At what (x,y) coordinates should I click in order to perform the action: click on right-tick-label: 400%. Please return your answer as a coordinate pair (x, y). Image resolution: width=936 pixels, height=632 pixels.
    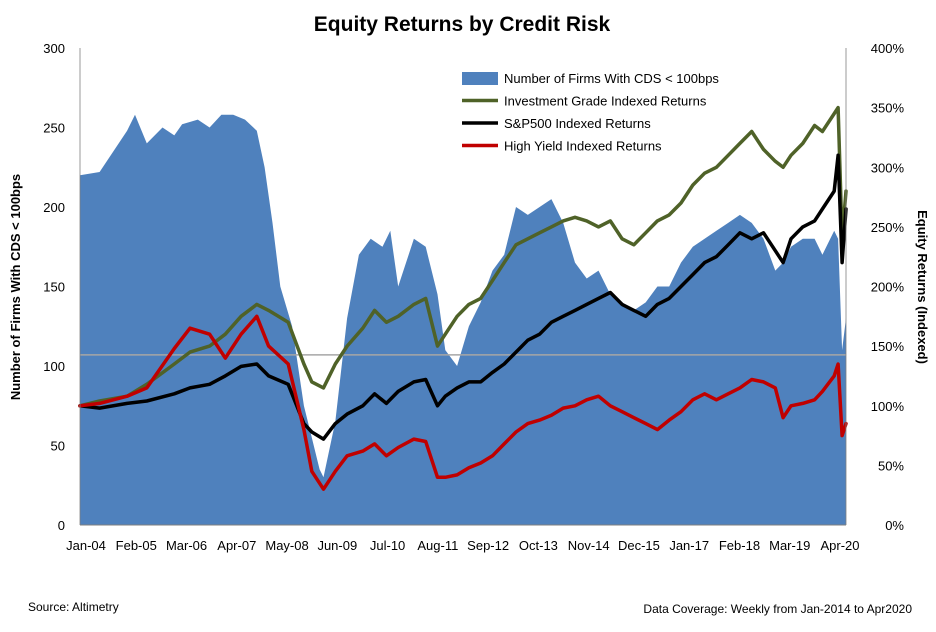
    Looking at the image, I should click on (888, 48).